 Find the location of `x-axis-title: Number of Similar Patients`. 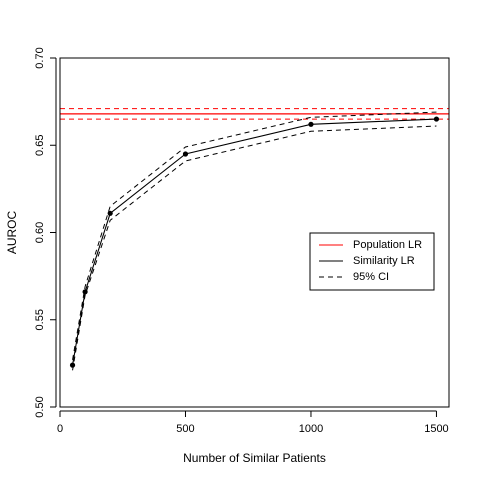

x-axis-title: Number of Similar Patients is located at coordinates (254, 458).